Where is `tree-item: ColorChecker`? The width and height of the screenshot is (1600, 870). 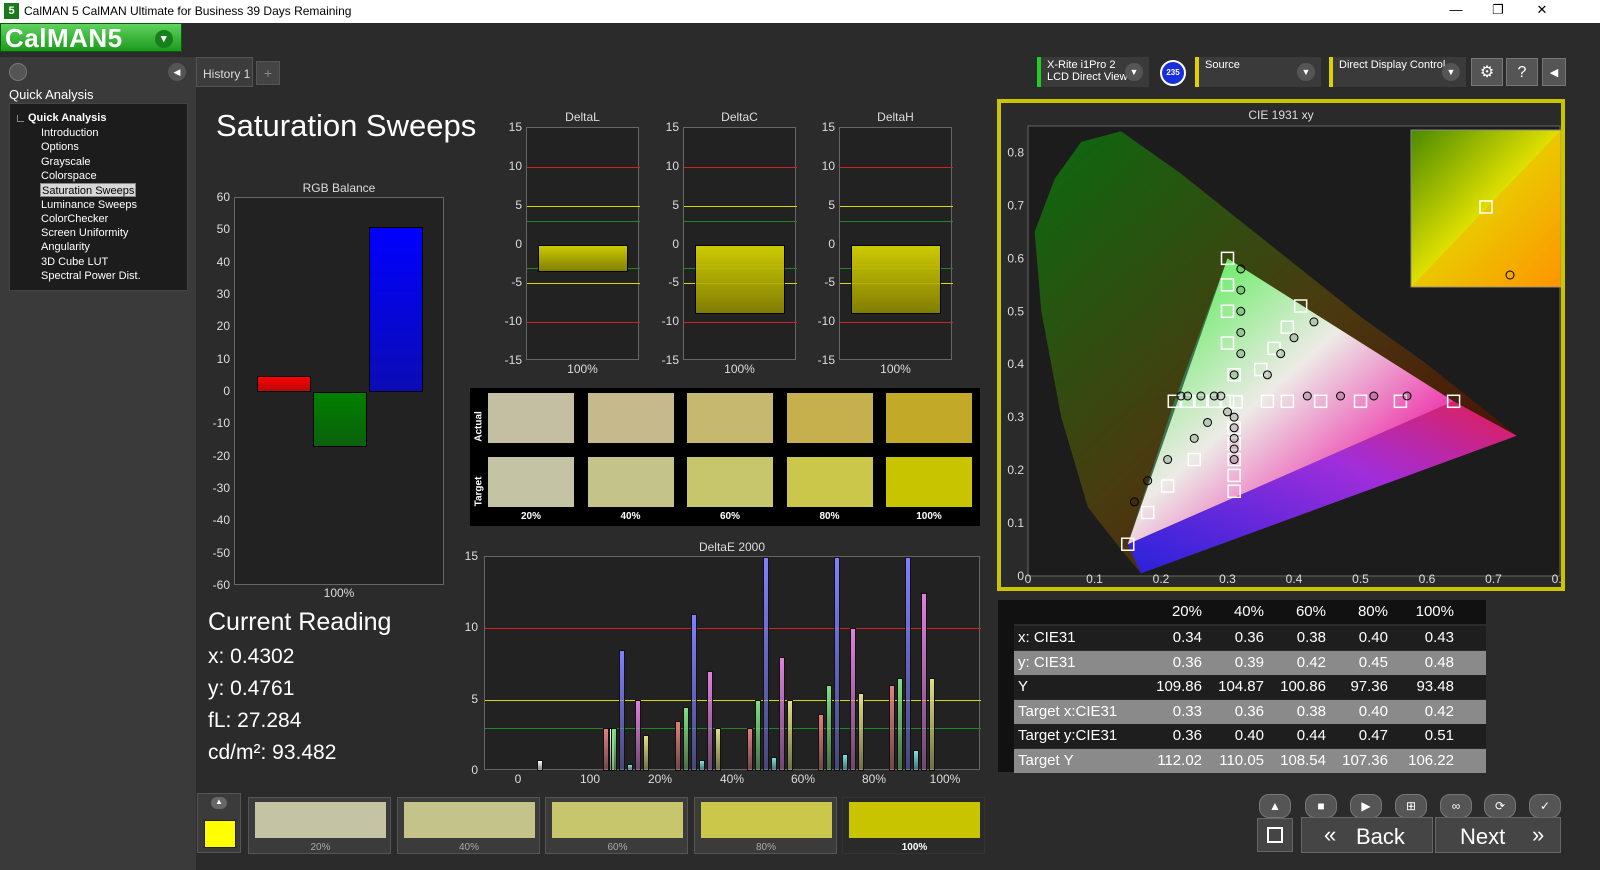 tree-item: ColorChecker is located at coordinates (75, 218).